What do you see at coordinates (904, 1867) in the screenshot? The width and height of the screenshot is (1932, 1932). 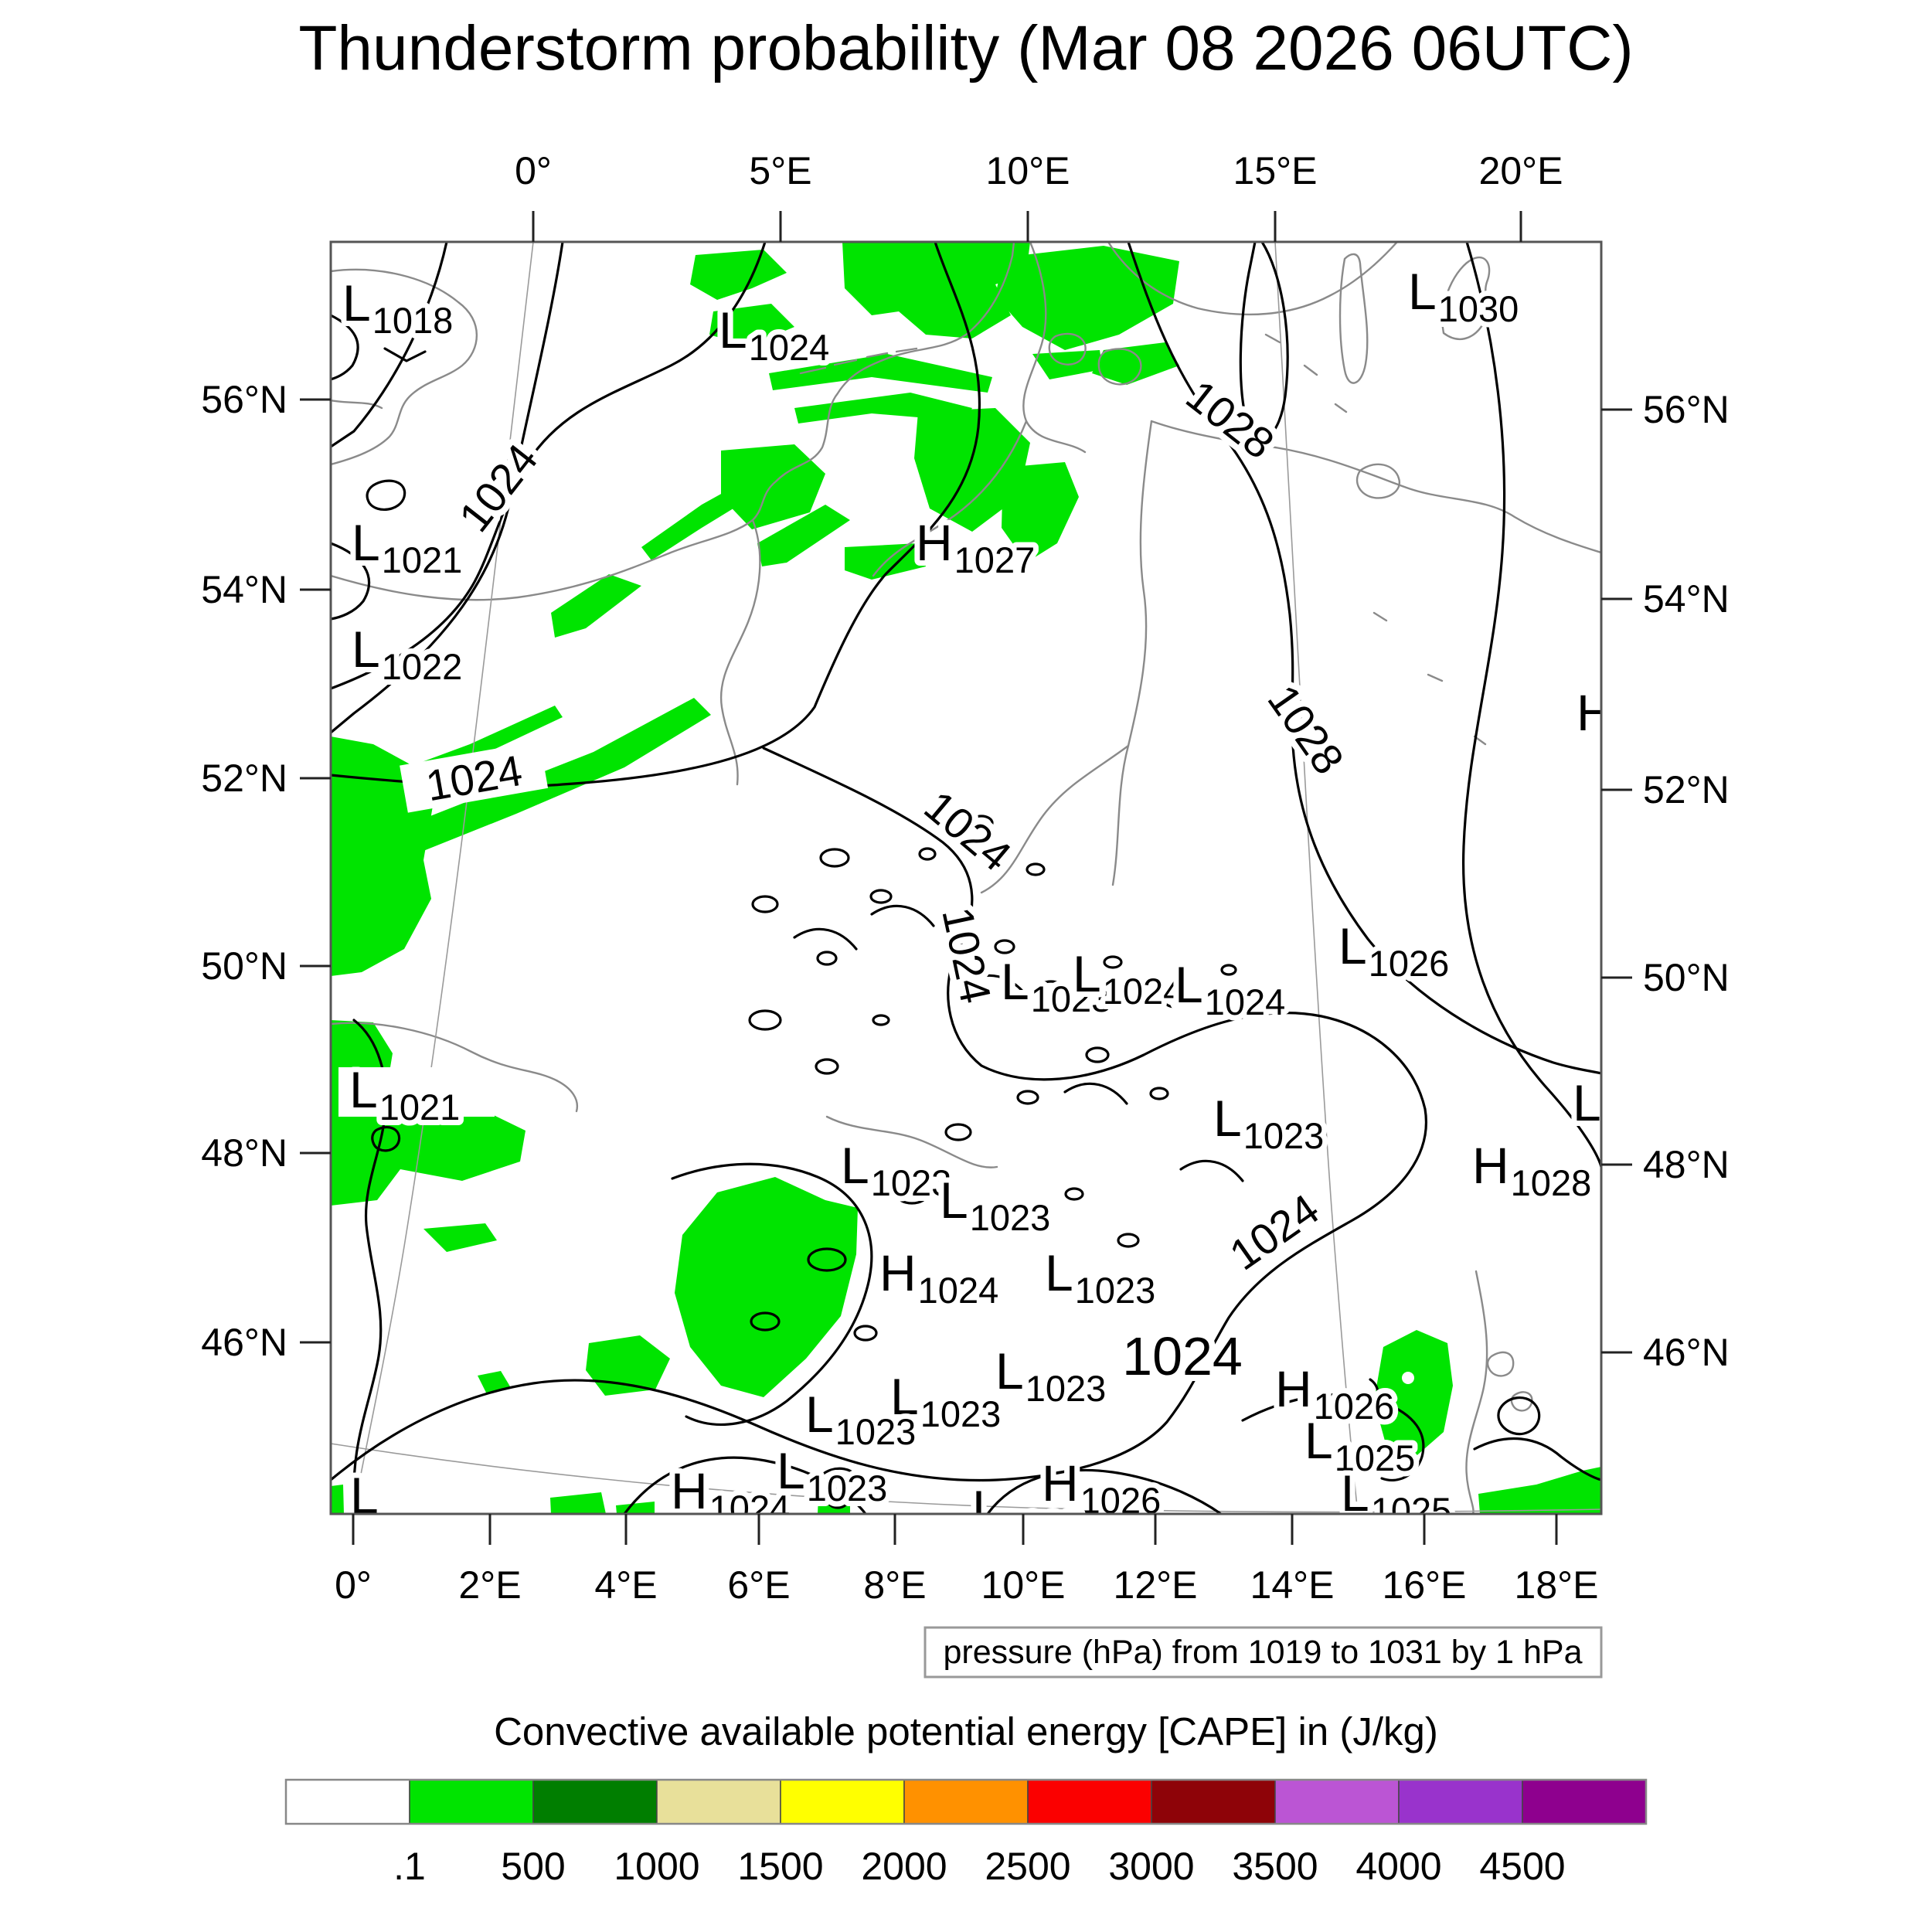 I see `colorbar-tick-label: 2000` at bounding box center [904, 1867].